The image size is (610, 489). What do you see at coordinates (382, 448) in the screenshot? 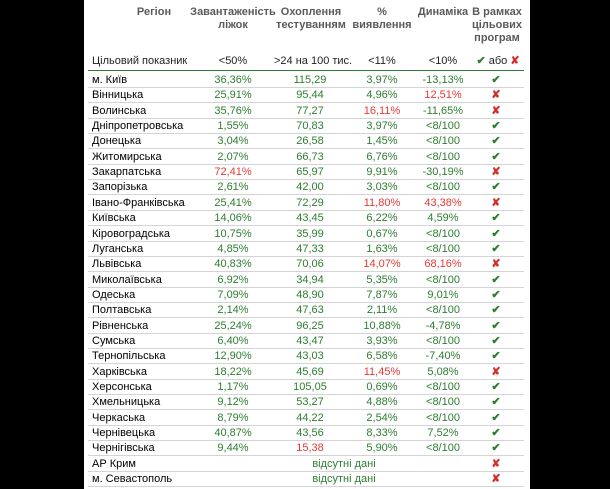
I see `detection-cell: 5,90%` at bounding box center [382, 448].